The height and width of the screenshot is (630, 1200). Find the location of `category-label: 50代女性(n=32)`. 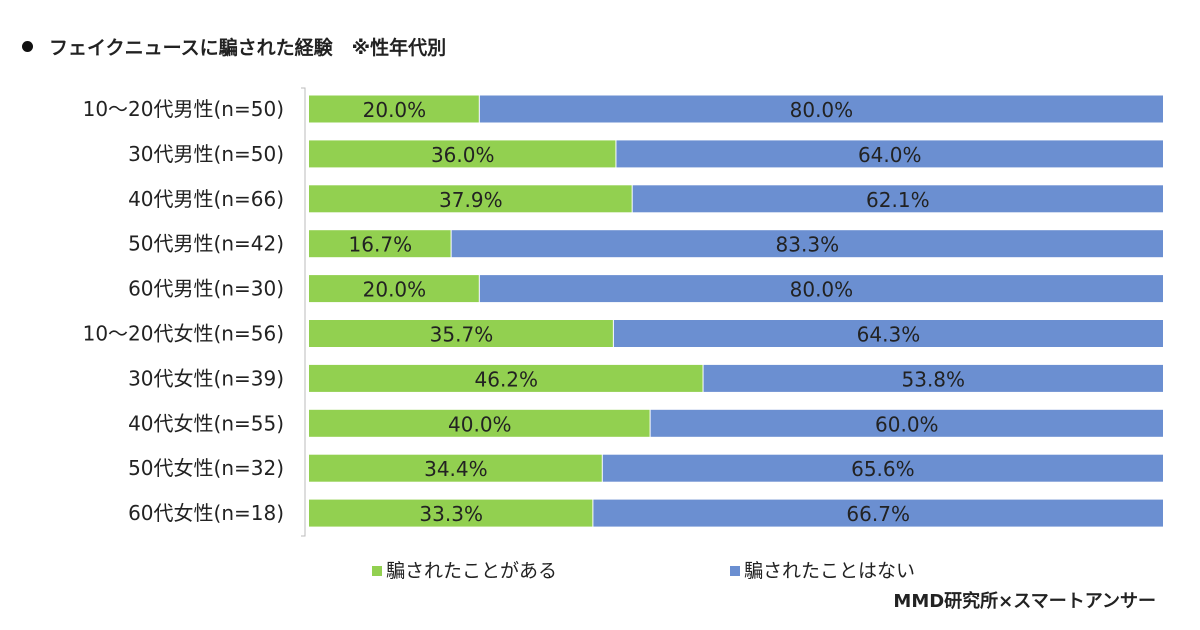

category-label: 50代女性(n=32) is located at coordinates (206, 468).